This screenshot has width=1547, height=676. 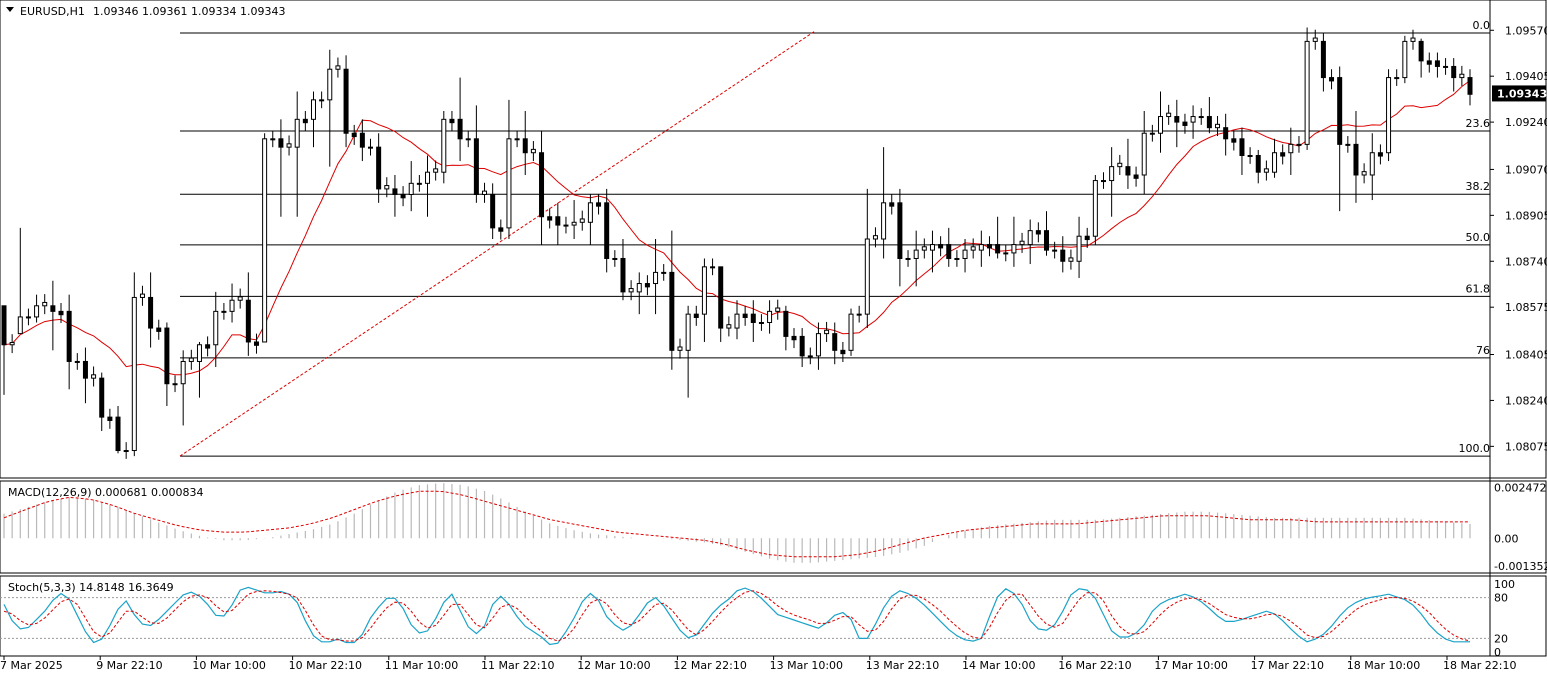 What do you see at coordinates (1520, 566) in the screenshot?
I see `macd-tick-label: -0.001352` at bounding box center [1520, 566].